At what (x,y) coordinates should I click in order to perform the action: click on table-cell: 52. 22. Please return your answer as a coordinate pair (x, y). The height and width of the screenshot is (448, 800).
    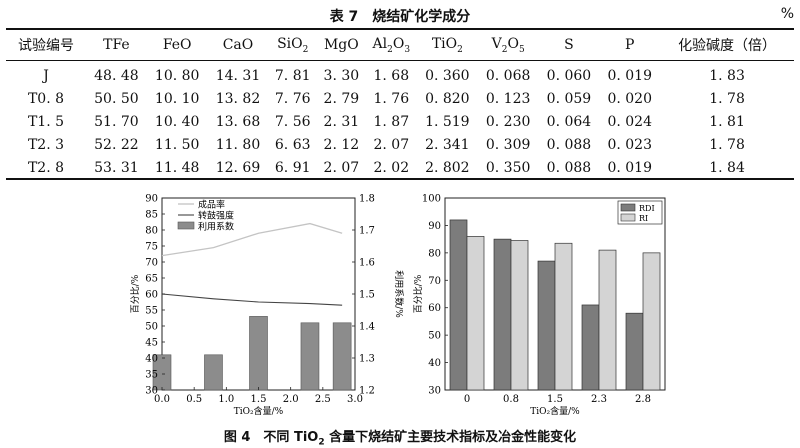
    Looking at the image, I should click on (116, 144).